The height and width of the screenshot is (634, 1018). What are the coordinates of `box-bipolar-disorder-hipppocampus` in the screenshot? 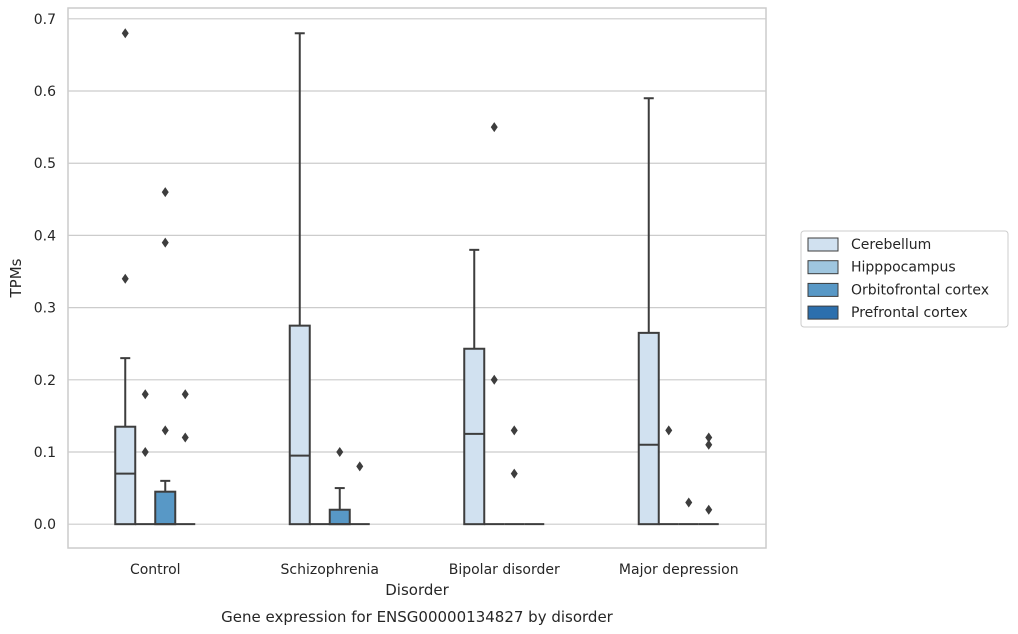 It's located at (494, 324).